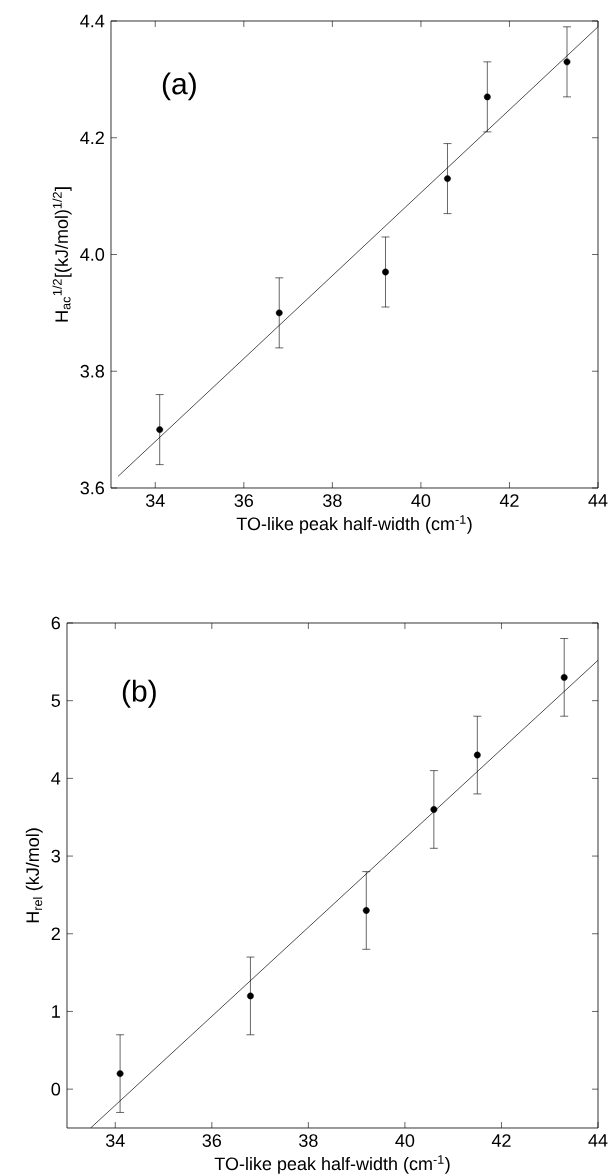 The width and height of the screenshot is (615, 1176). Describe the element at coordinates (92, 488) in the screenshot. I see `y-tick-label: 3.6` at that location.